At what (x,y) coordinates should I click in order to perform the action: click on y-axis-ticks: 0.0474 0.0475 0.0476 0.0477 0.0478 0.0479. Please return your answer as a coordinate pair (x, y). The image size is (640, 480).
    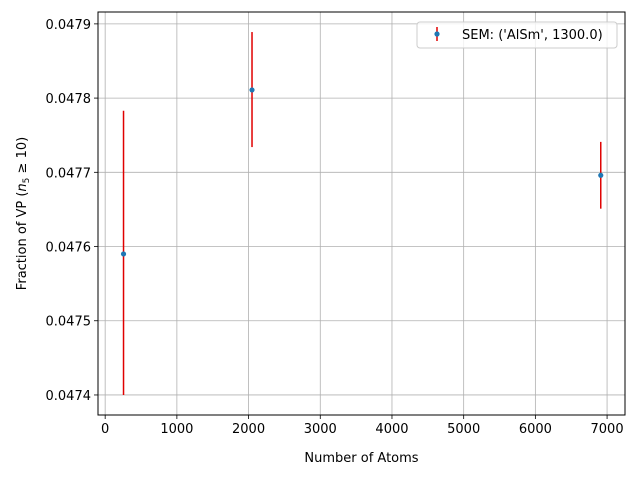
    Looking at the image, I should click on (72, 211).